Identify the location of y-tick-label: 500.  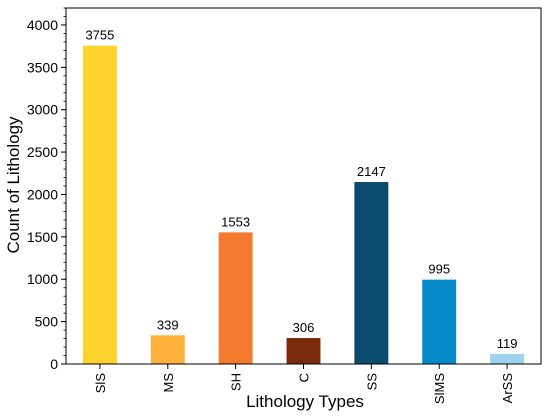
(47, 322).